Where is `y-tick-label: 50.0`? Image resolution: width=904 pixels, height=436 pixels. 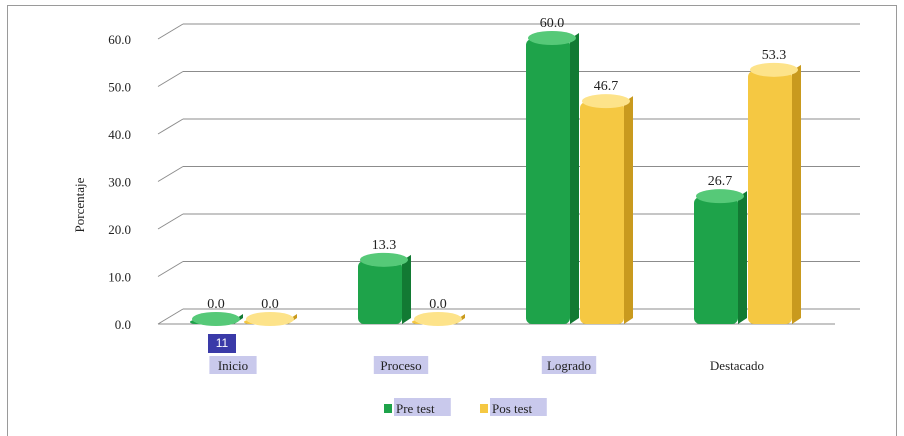 y-tick-label: 50.0 is located at coordinates (119, 87).